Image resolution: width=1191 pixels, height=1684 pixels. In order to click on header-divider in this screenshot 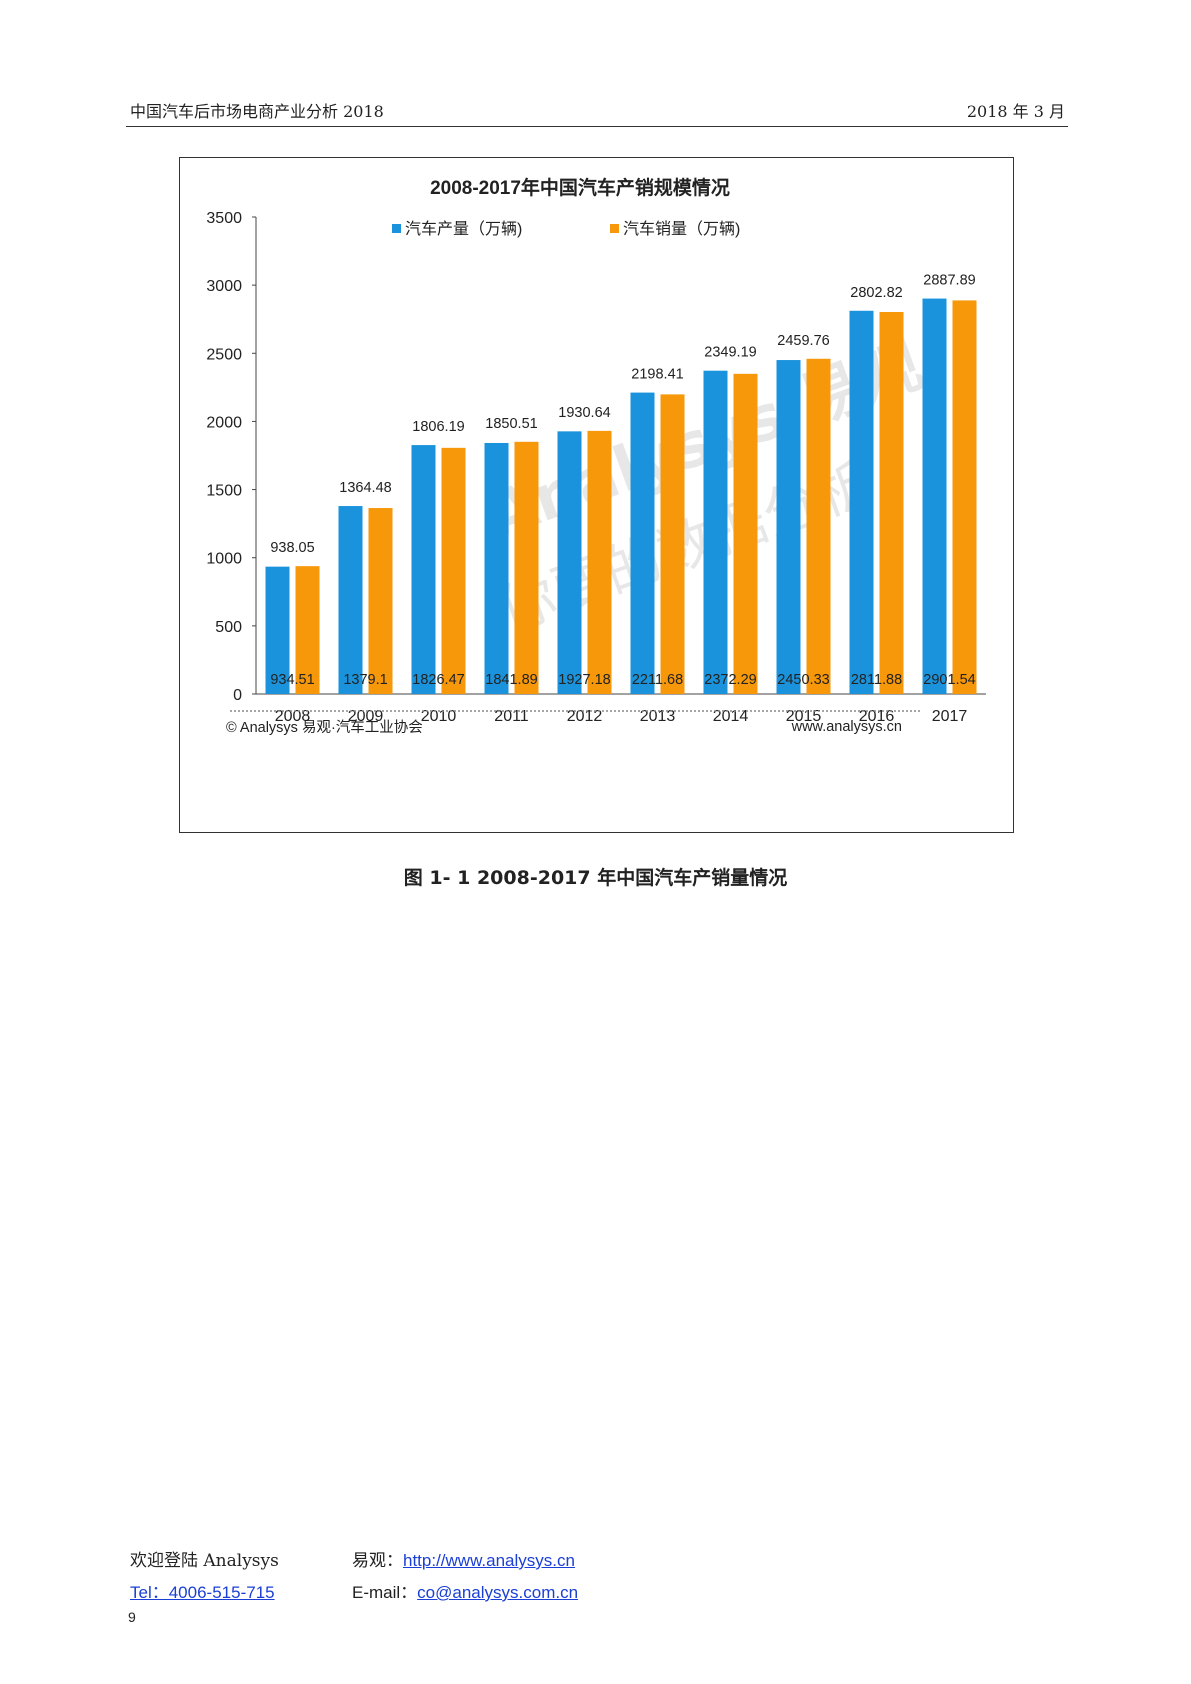, I will do `click(597, 126)`.